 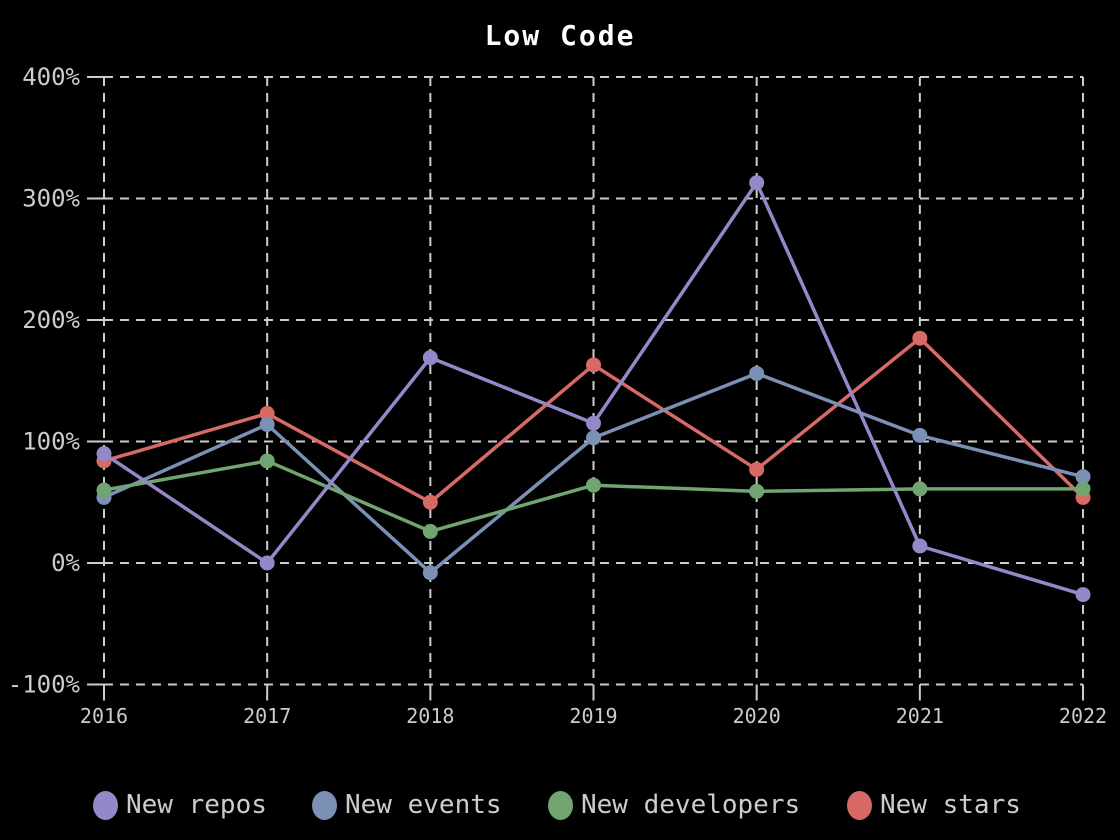 I want to click on data-point-new-events-2022, so click(x=1083, y=477).